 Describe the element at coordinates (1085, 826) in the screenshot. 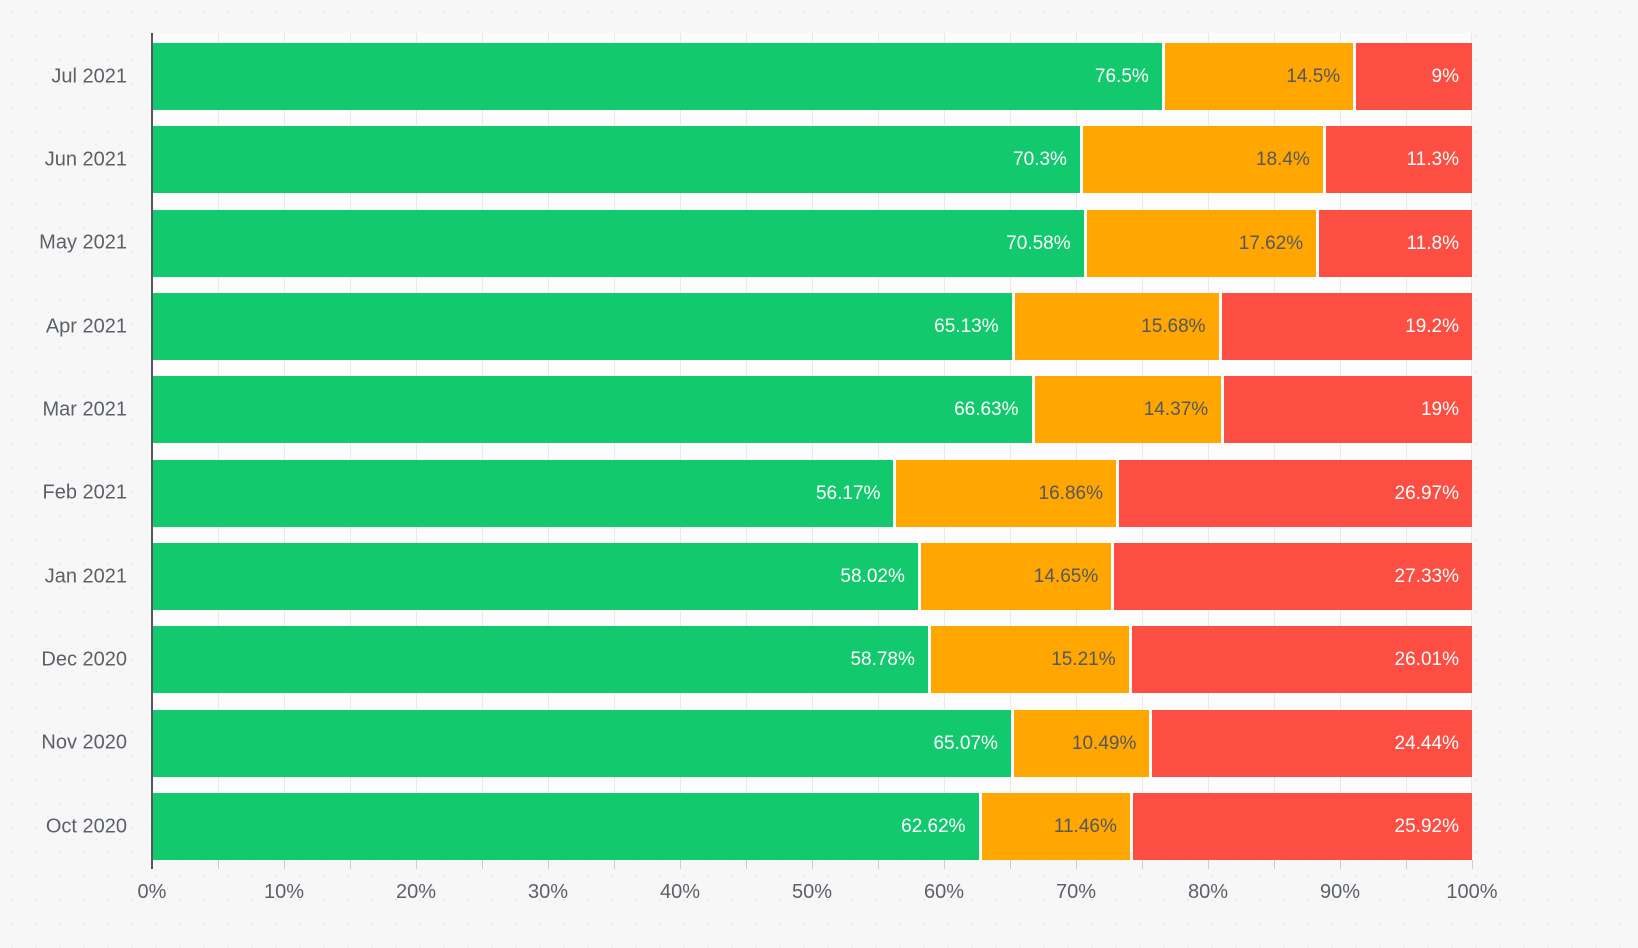

I see `segment-value-label: 11.46%` at that location.